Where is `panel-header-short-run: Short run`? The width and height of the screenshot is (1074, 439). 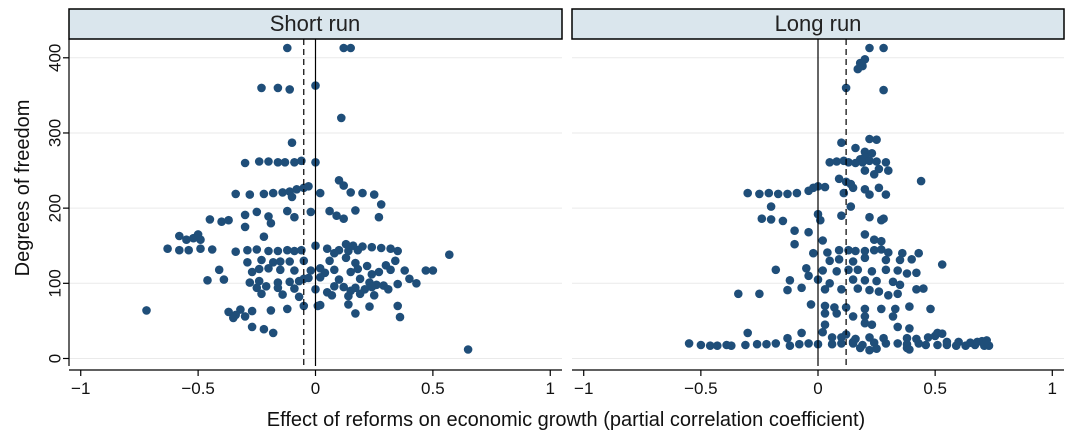 panel-header-short-run: Short run is located at coordinates (315, 24).